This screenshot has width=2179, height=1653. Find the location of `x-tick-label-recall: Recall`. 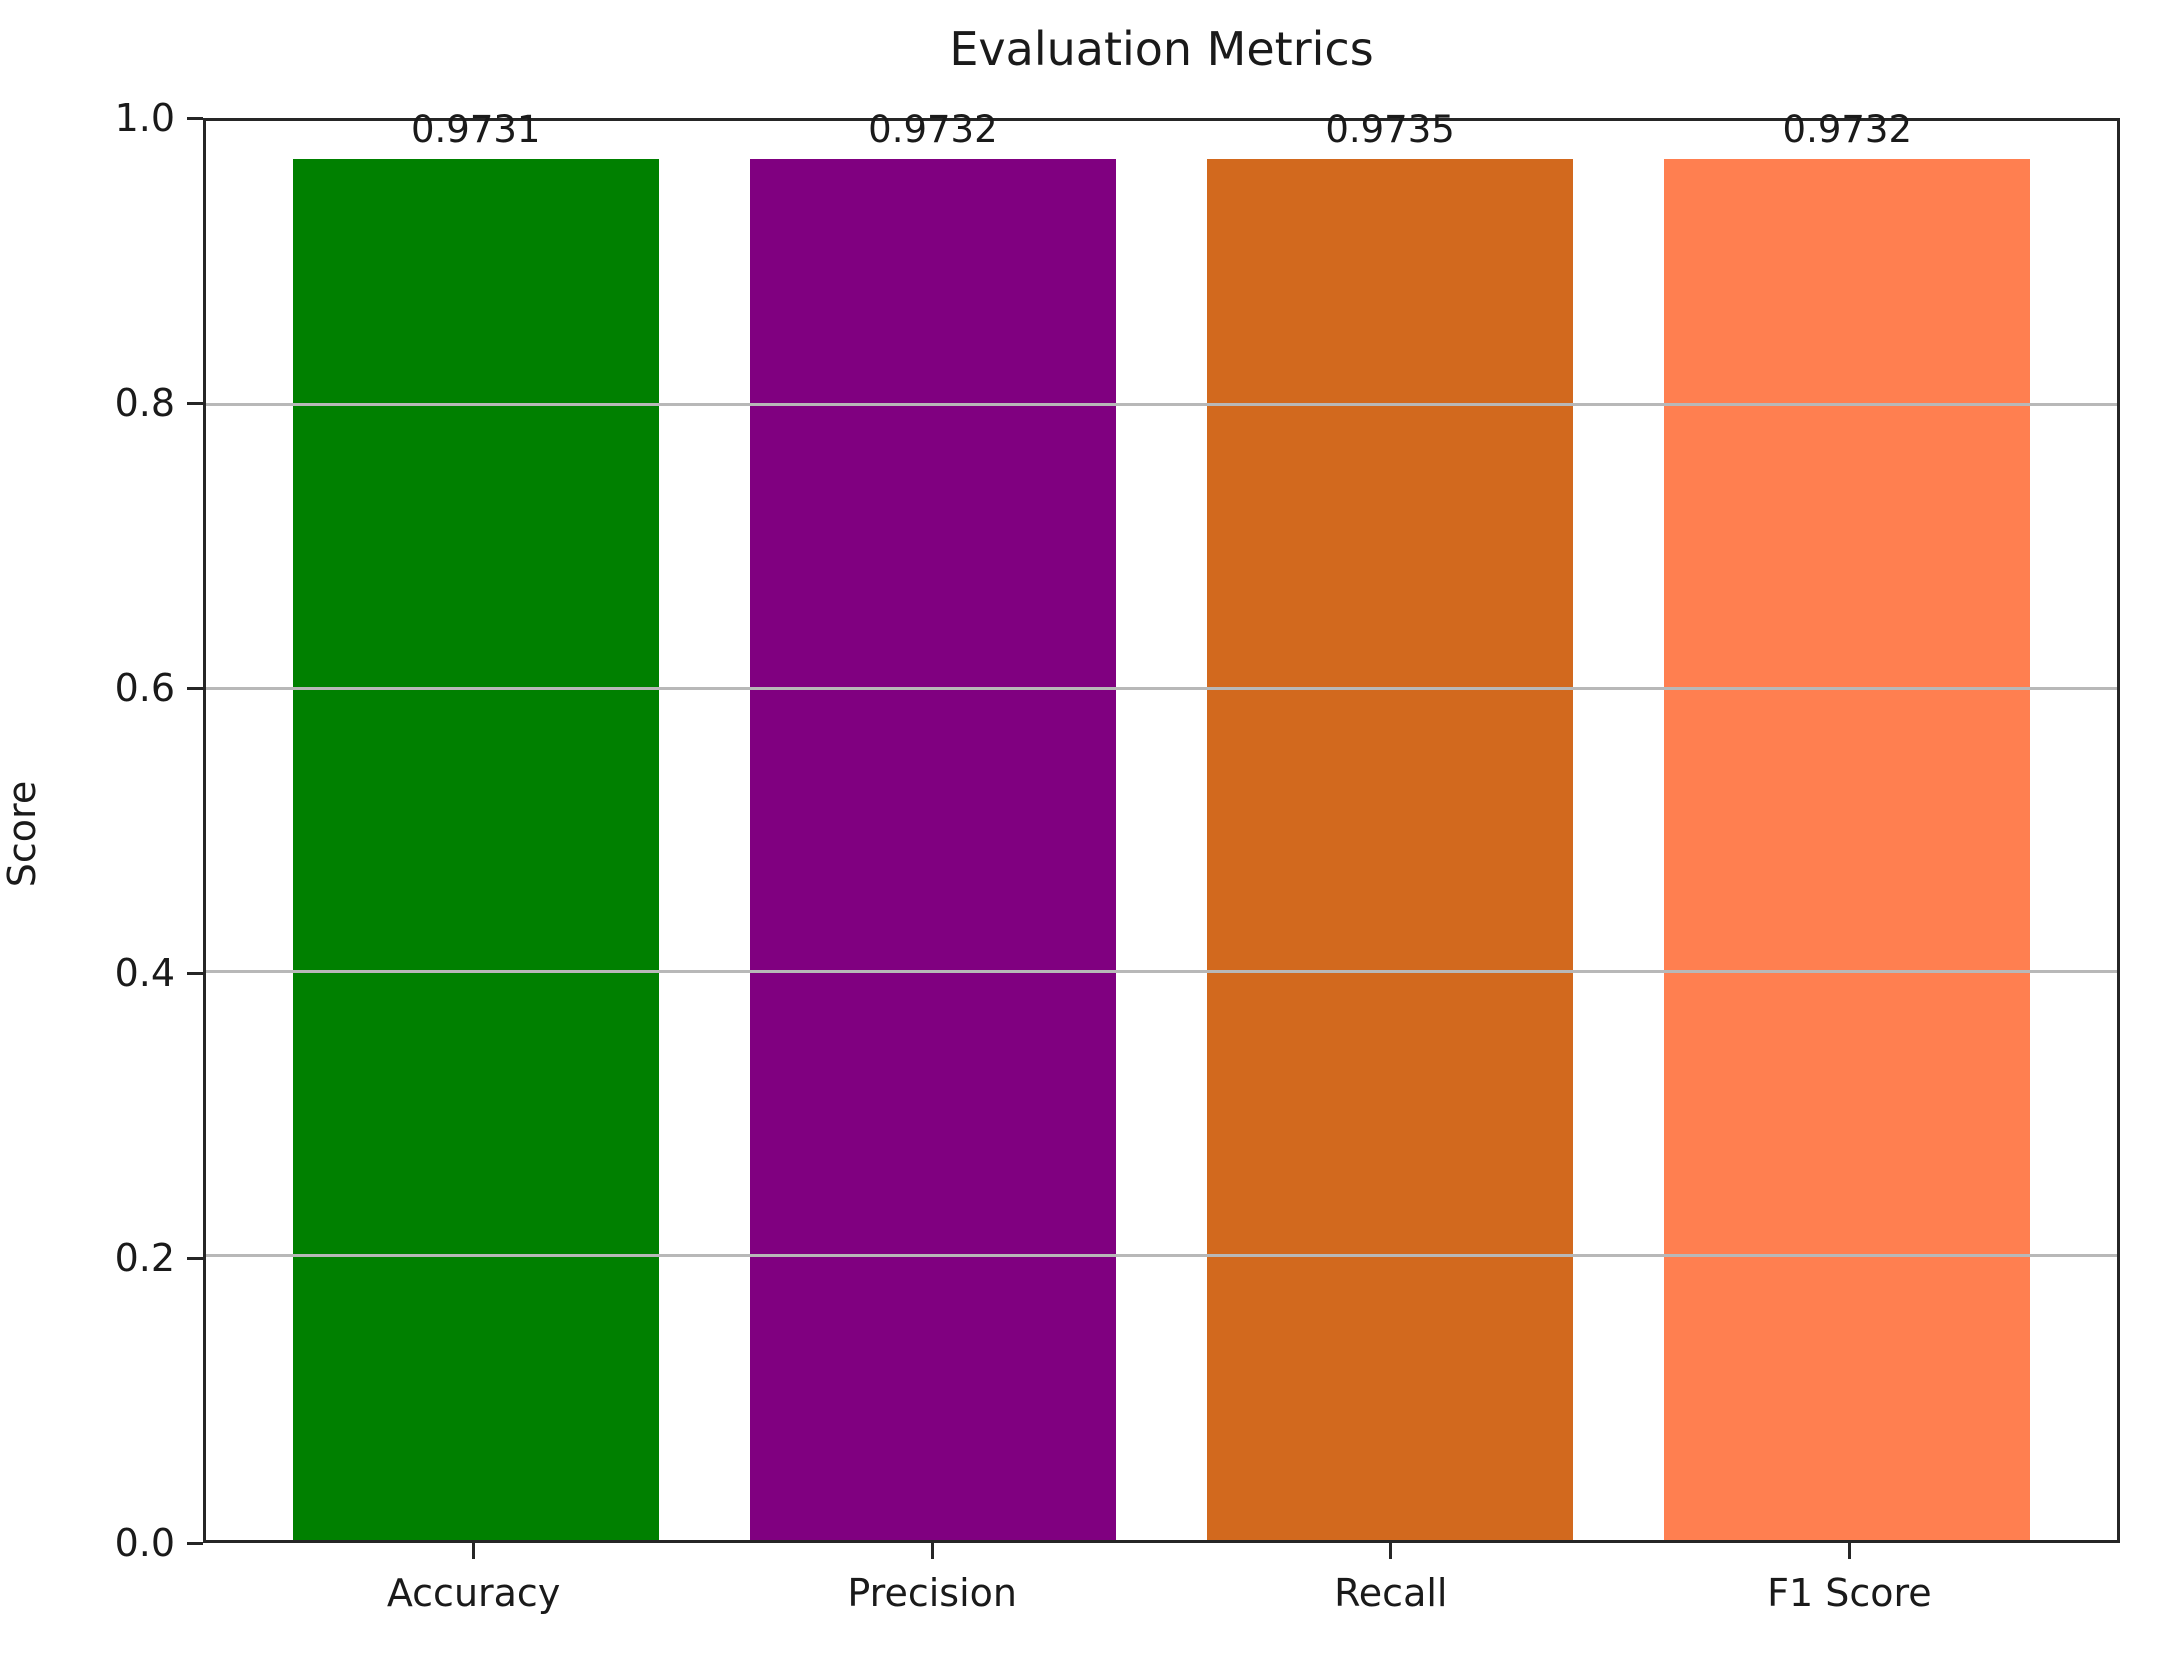

x-tick-label-recall: Recall is located at coordinates (1391, 1593).